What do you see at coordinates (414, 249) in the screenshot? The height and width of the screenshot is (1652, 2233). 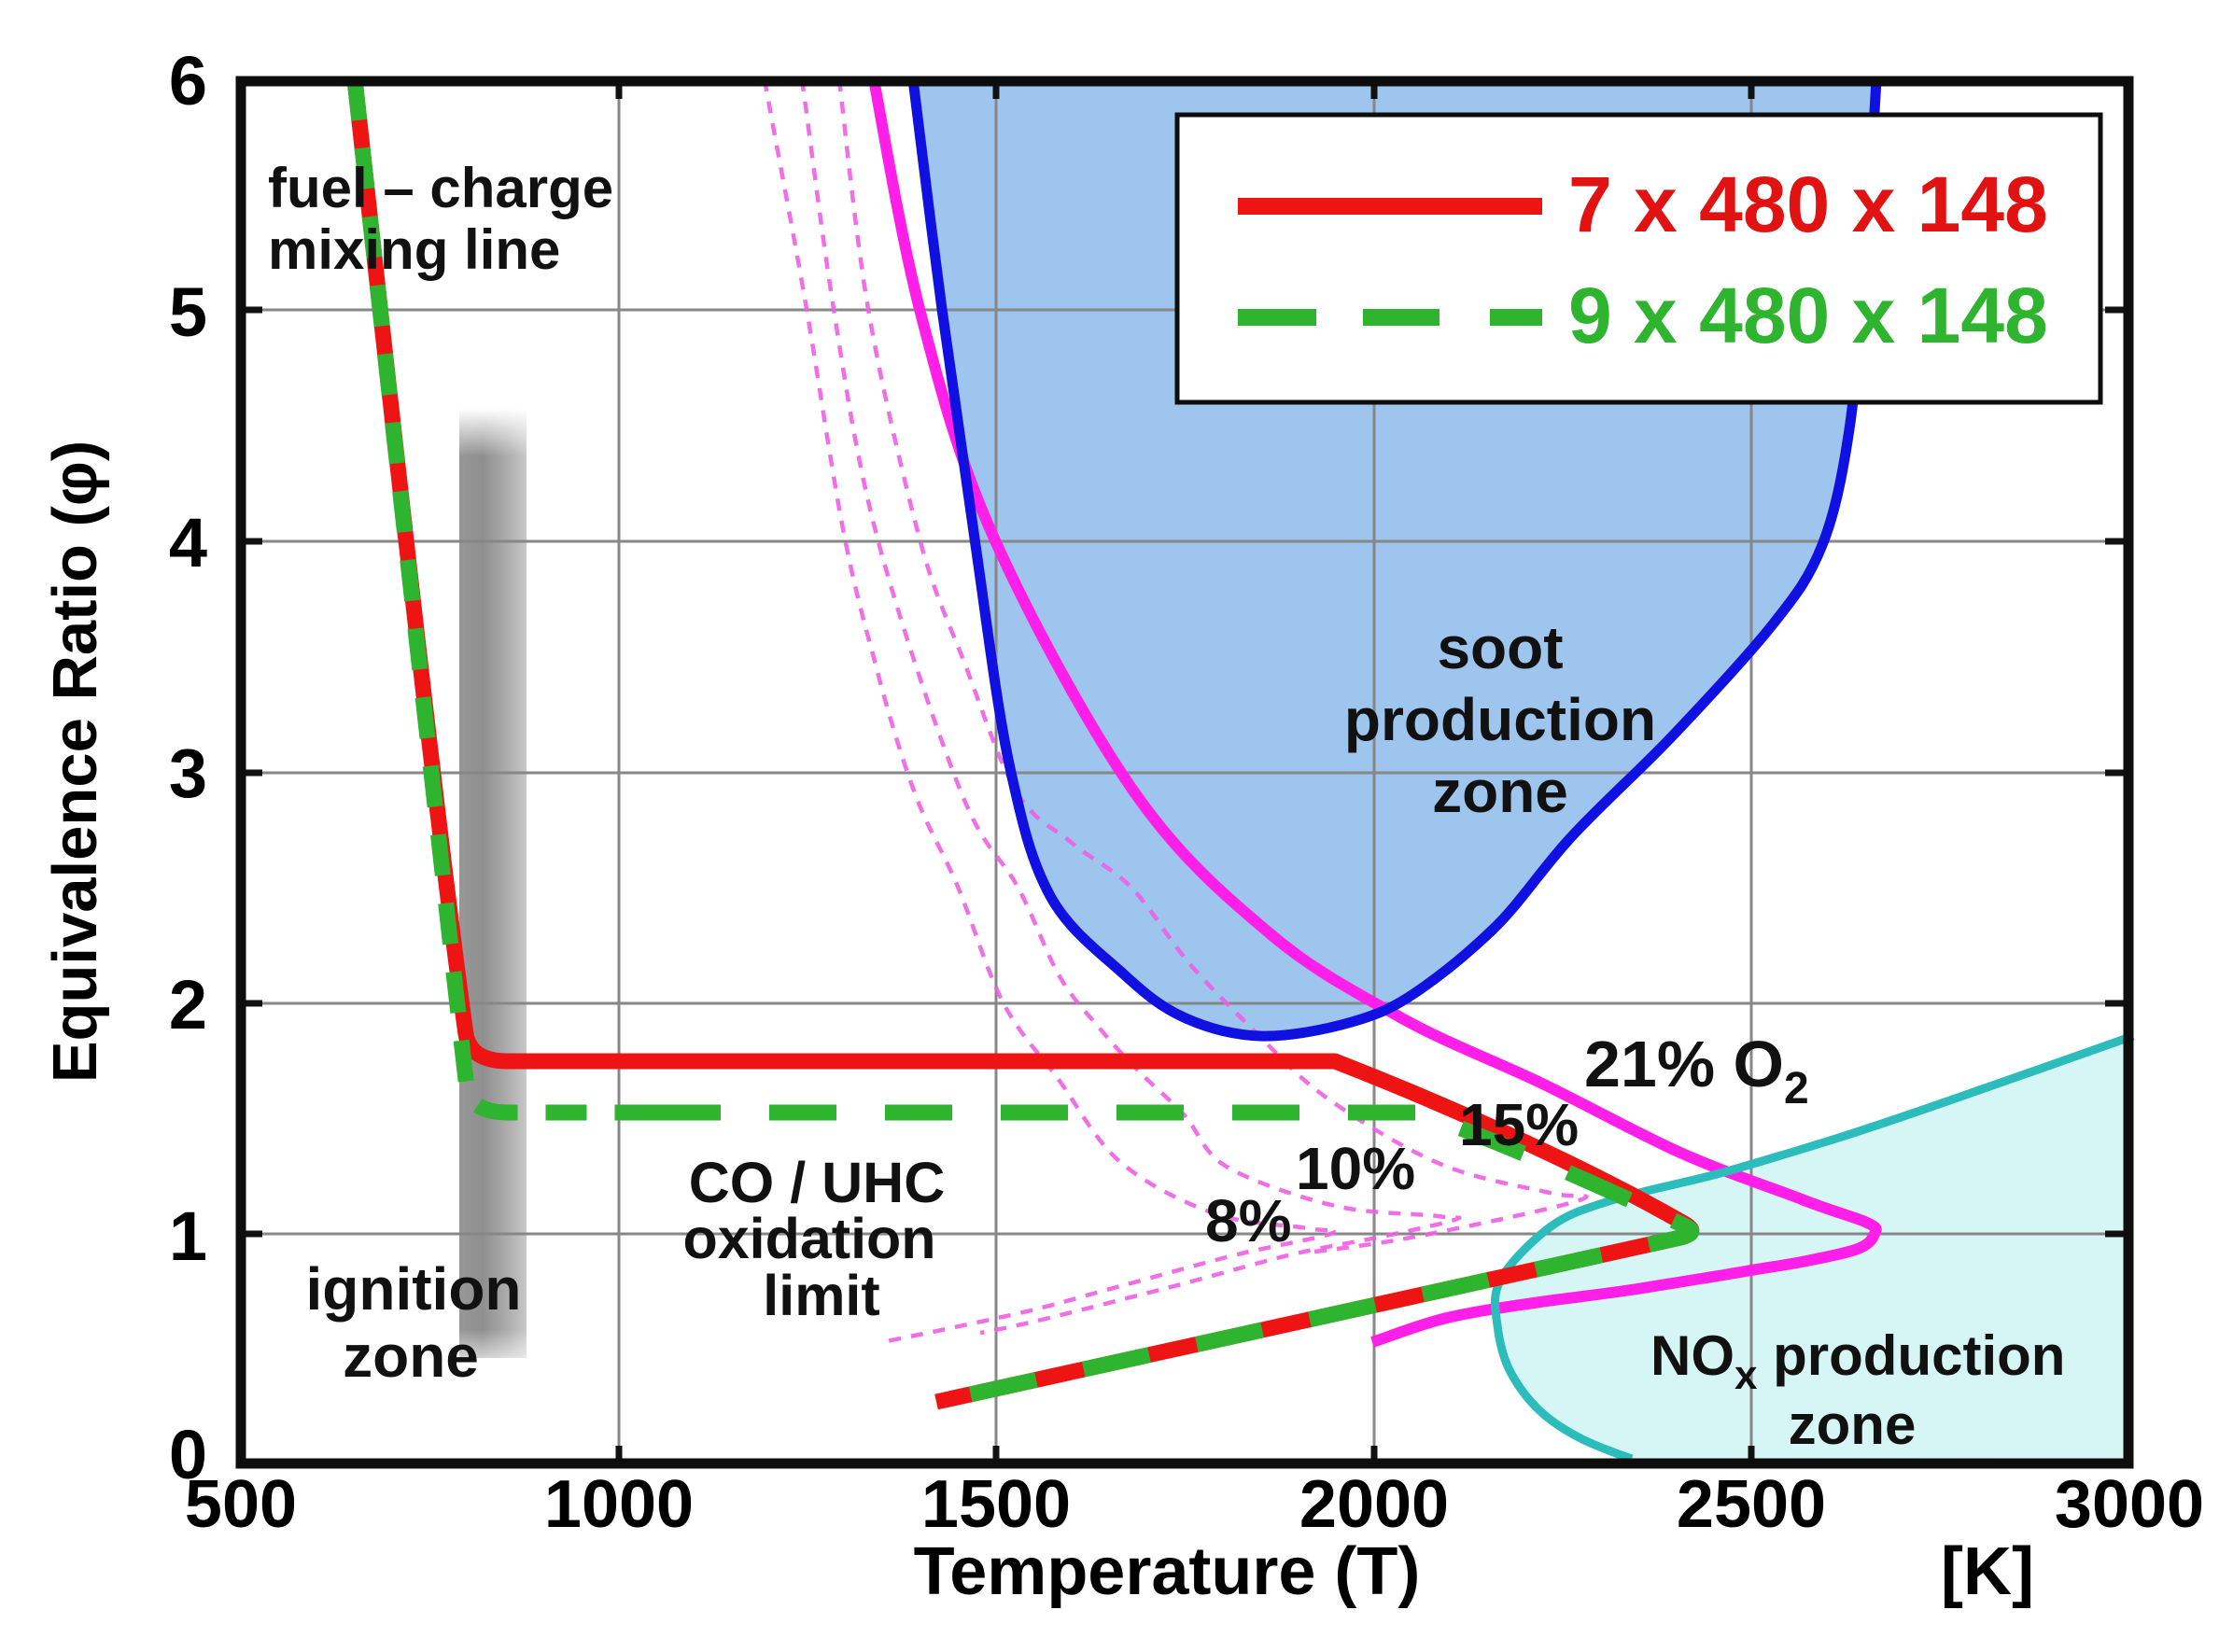 I see `svg-text: mixing line` at bounding box center [414, 249].